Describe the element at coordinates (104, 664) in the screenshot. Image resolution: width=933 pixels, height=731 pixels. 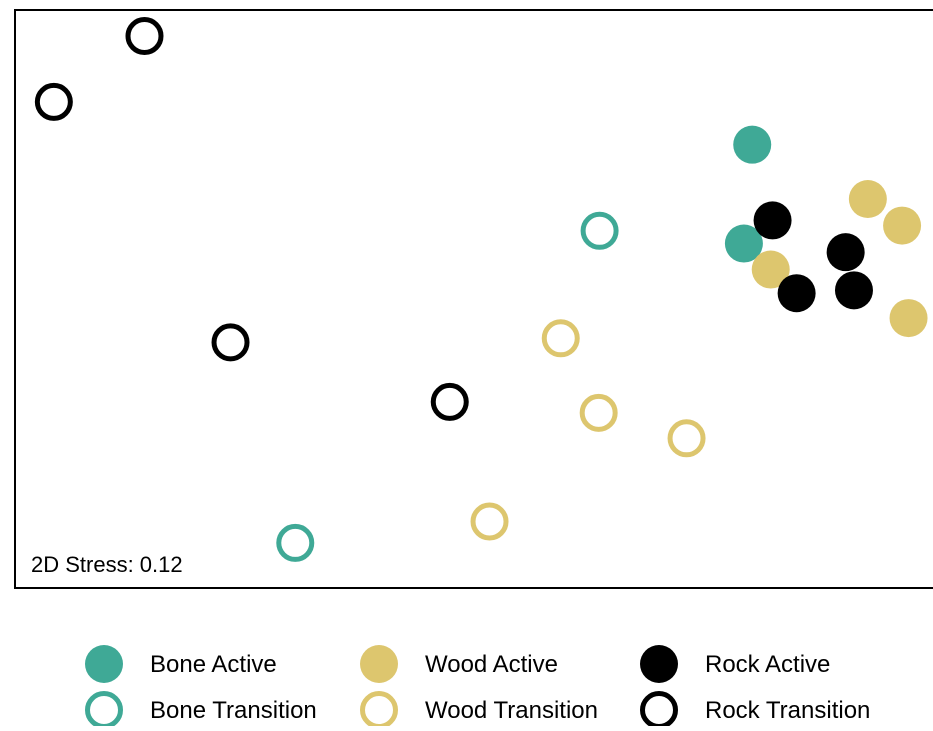
I see `legend-marker-bone-active` at that location.